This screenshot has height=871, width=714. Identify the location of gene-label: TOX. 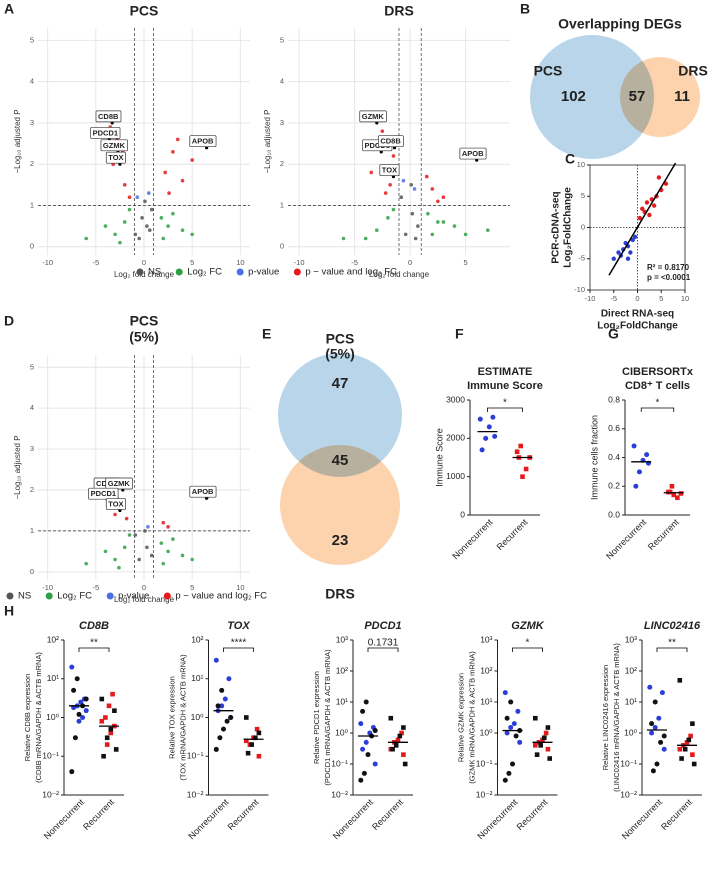
(389, 170).